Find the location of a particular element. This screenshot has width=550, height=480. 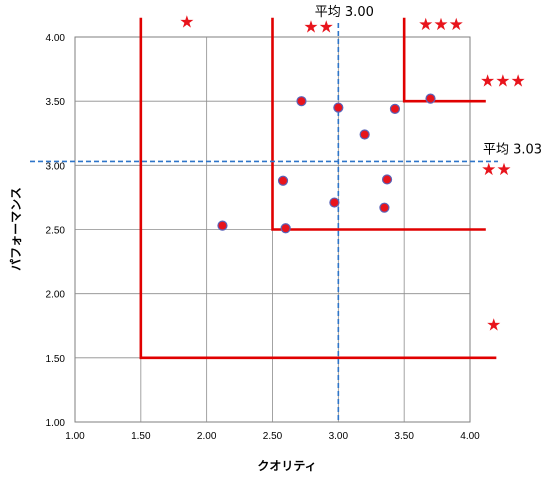

x-tick-label: 3.00 is located at coordinates (339, 436).